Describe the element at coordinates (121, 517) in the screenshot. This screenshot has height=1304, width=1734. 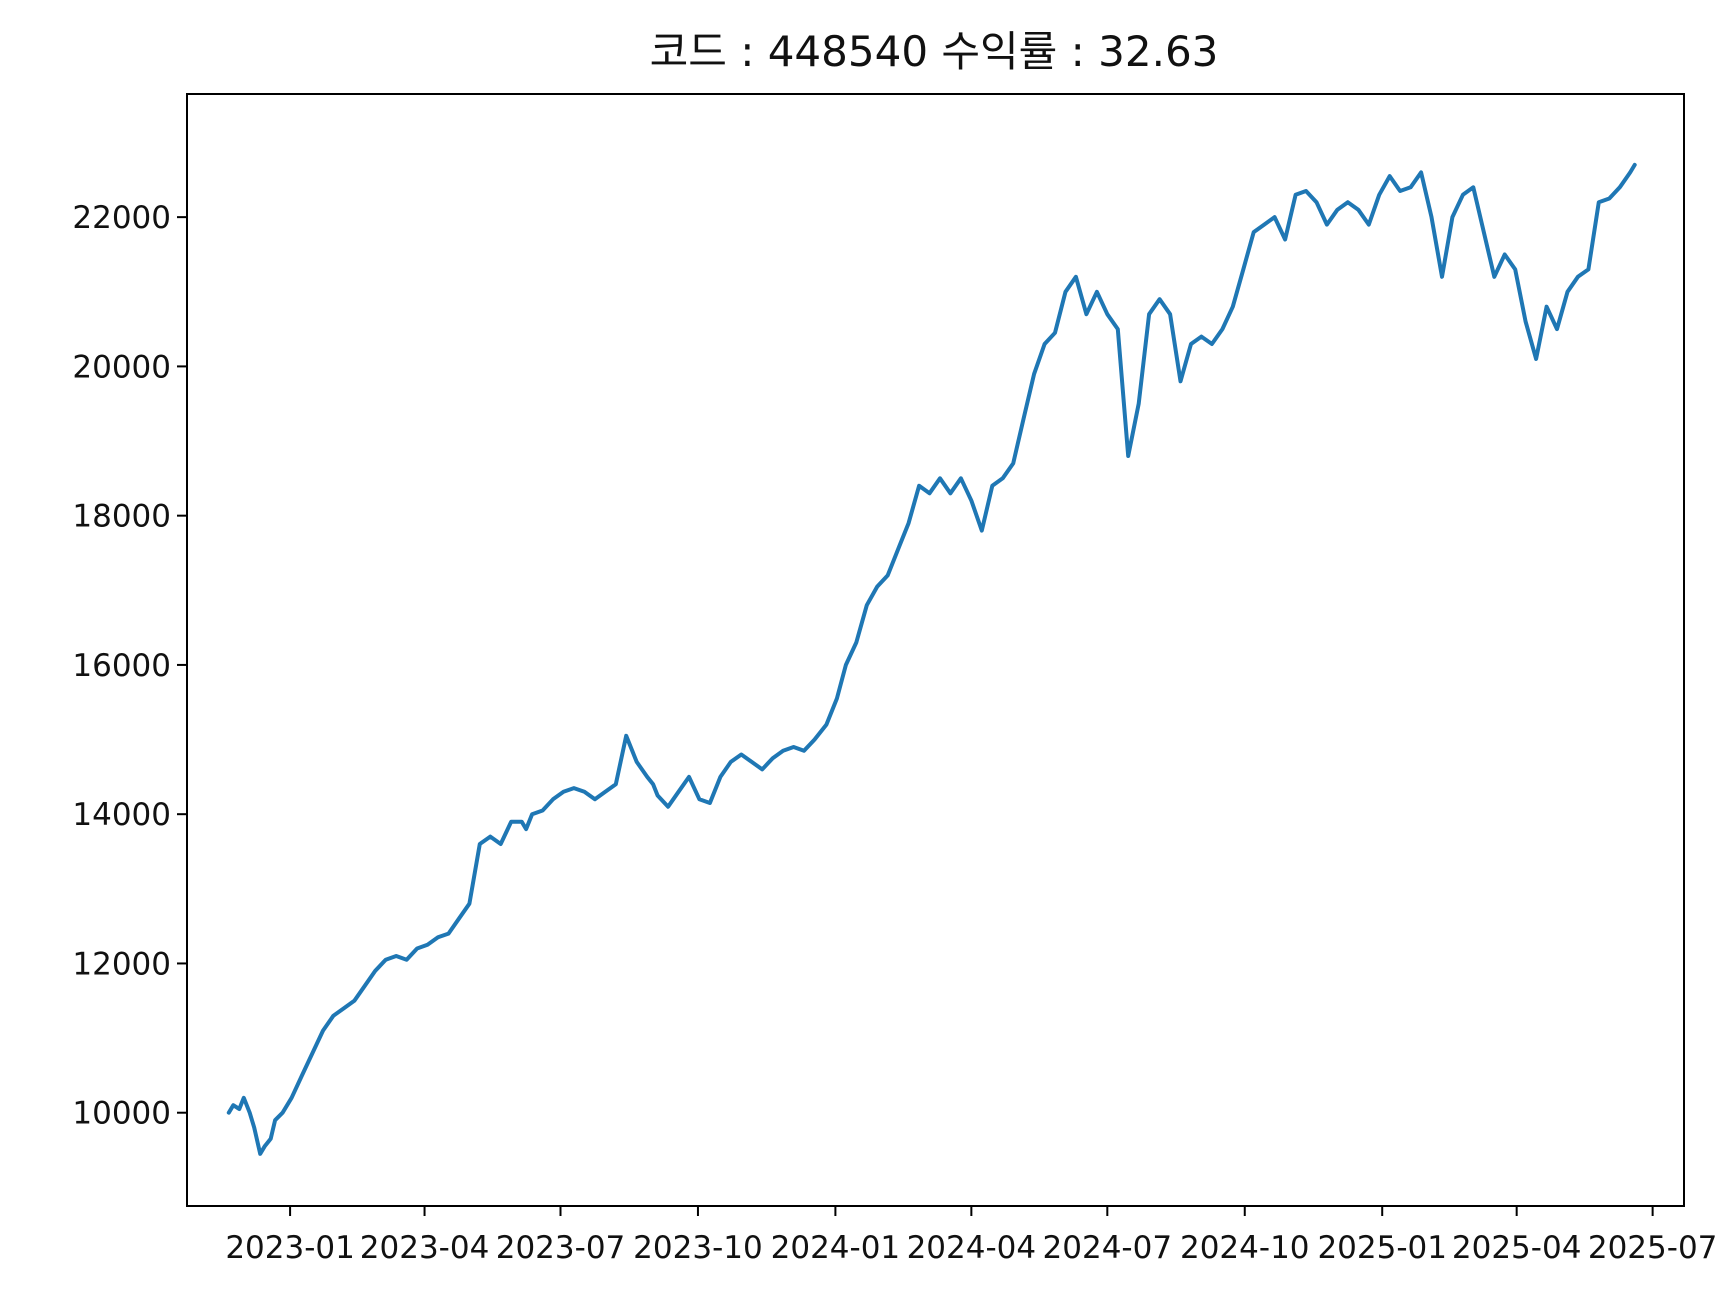
I see `y-tick-label: 18000` at that location.